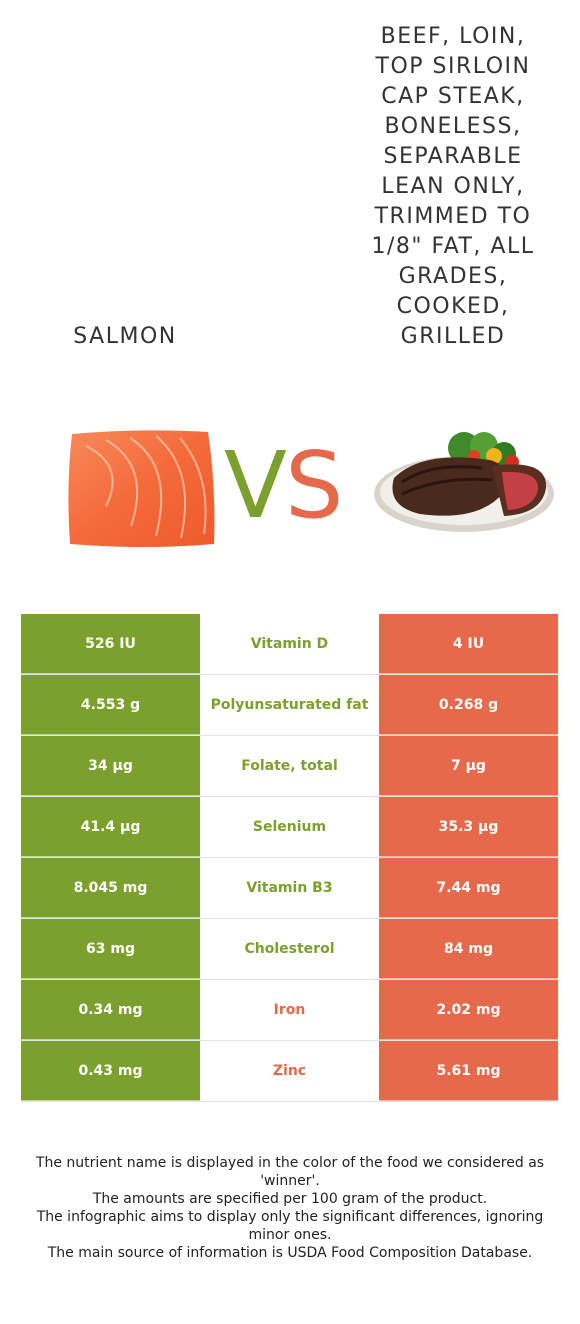  I want to click on nutrient-name: Zinc, so click(289, 1071).